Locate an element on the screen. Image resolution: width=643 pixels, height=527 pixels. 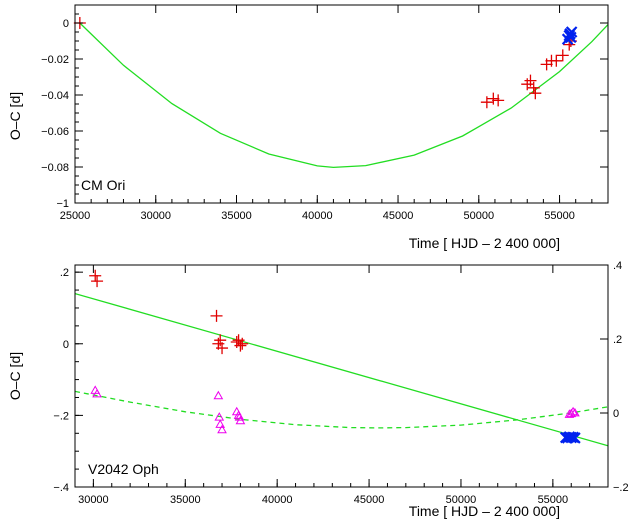
x-tick-label: 25000 is located at coordinates (75, 216).